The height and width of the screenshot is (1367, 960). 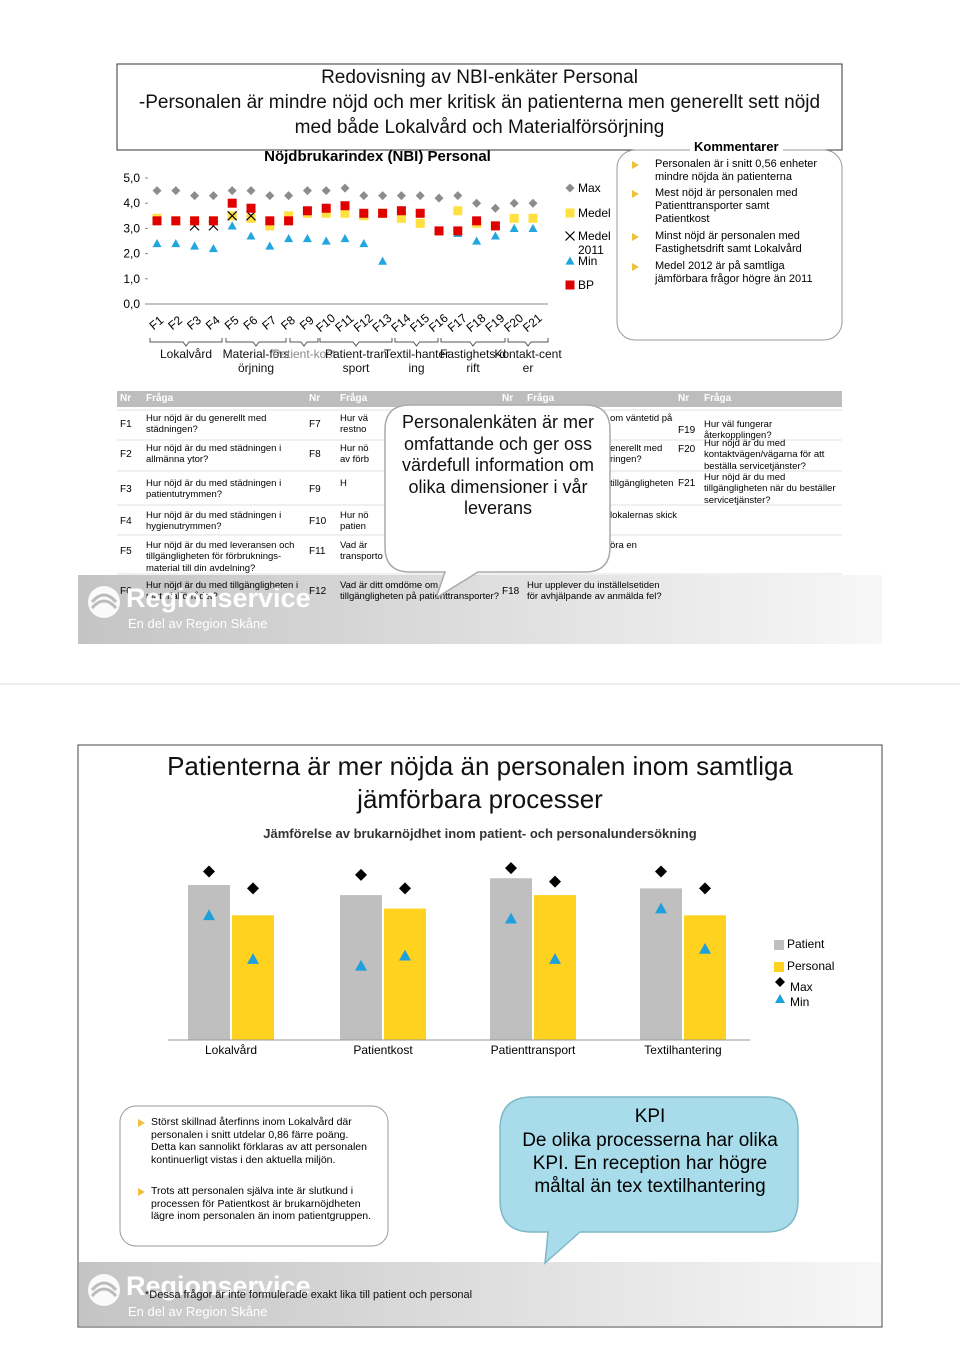 What do you see at coordinates (315, 489) in the screenshot?
I see `question-nr: F9` at bounding box center [315, 489].